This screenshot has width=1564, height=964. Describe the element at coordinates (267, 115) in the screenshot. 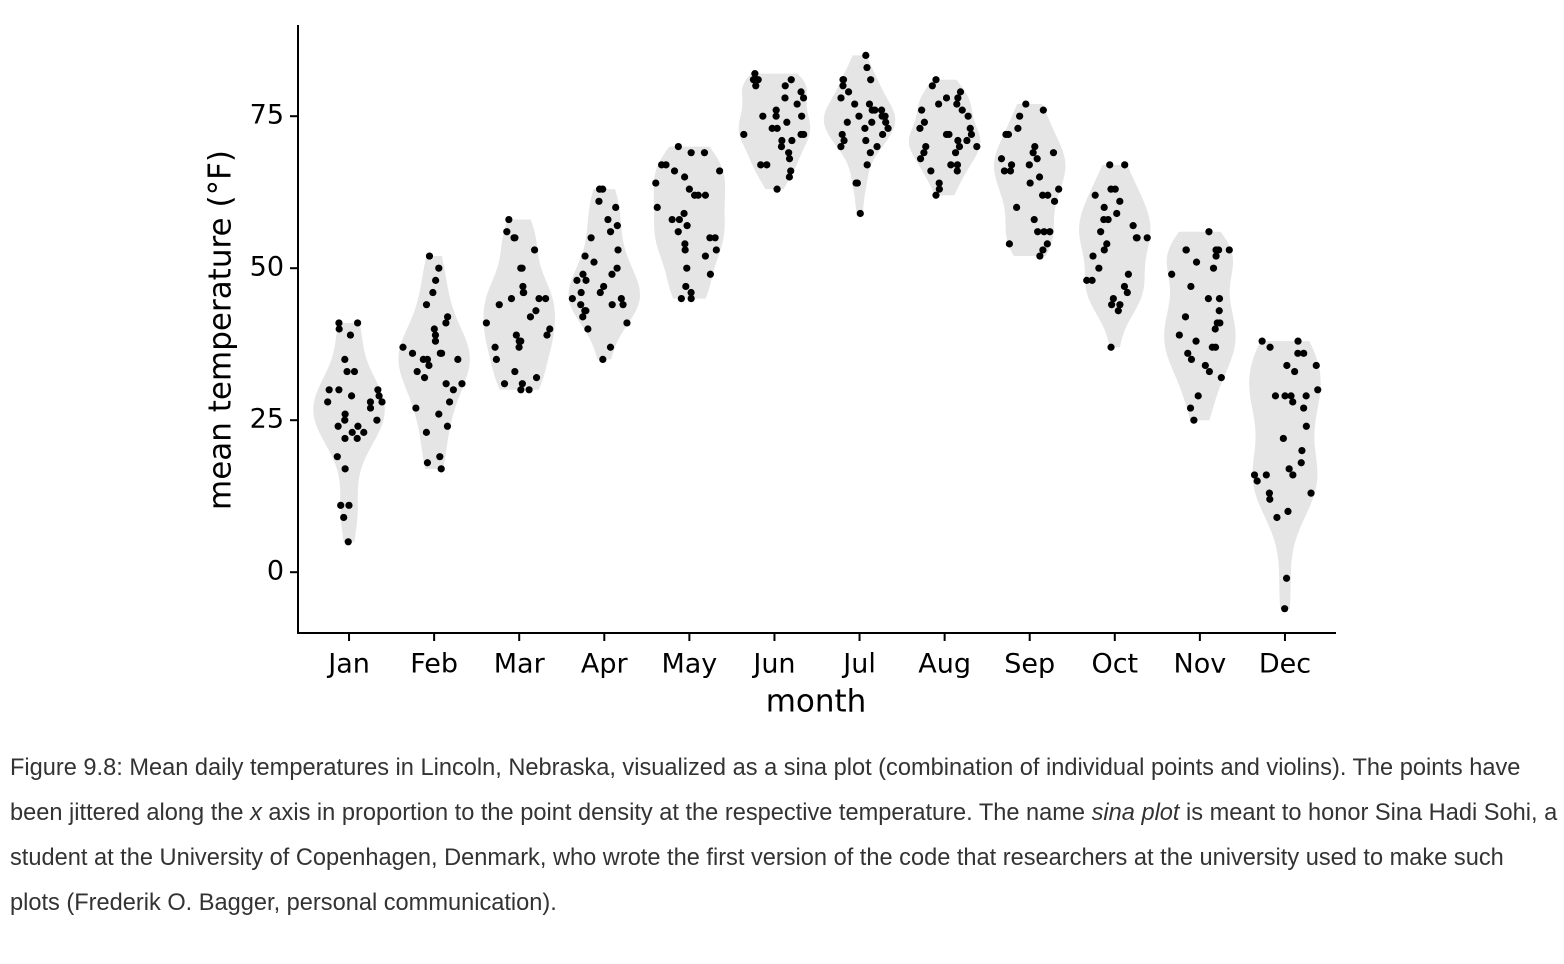

I see `y-tick-label: 75` at that location.